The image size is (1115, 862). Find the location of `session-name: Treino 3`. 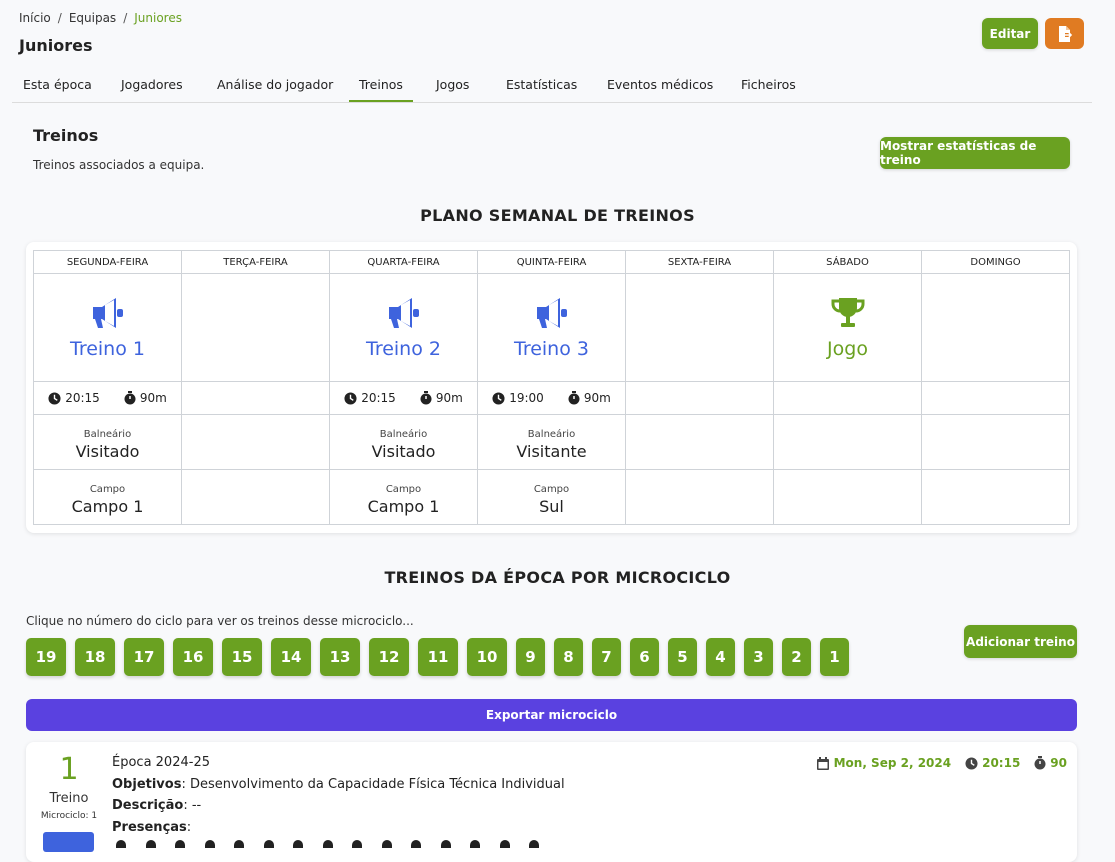

session-name: Treino 3 is located at coordinates (551, 349).